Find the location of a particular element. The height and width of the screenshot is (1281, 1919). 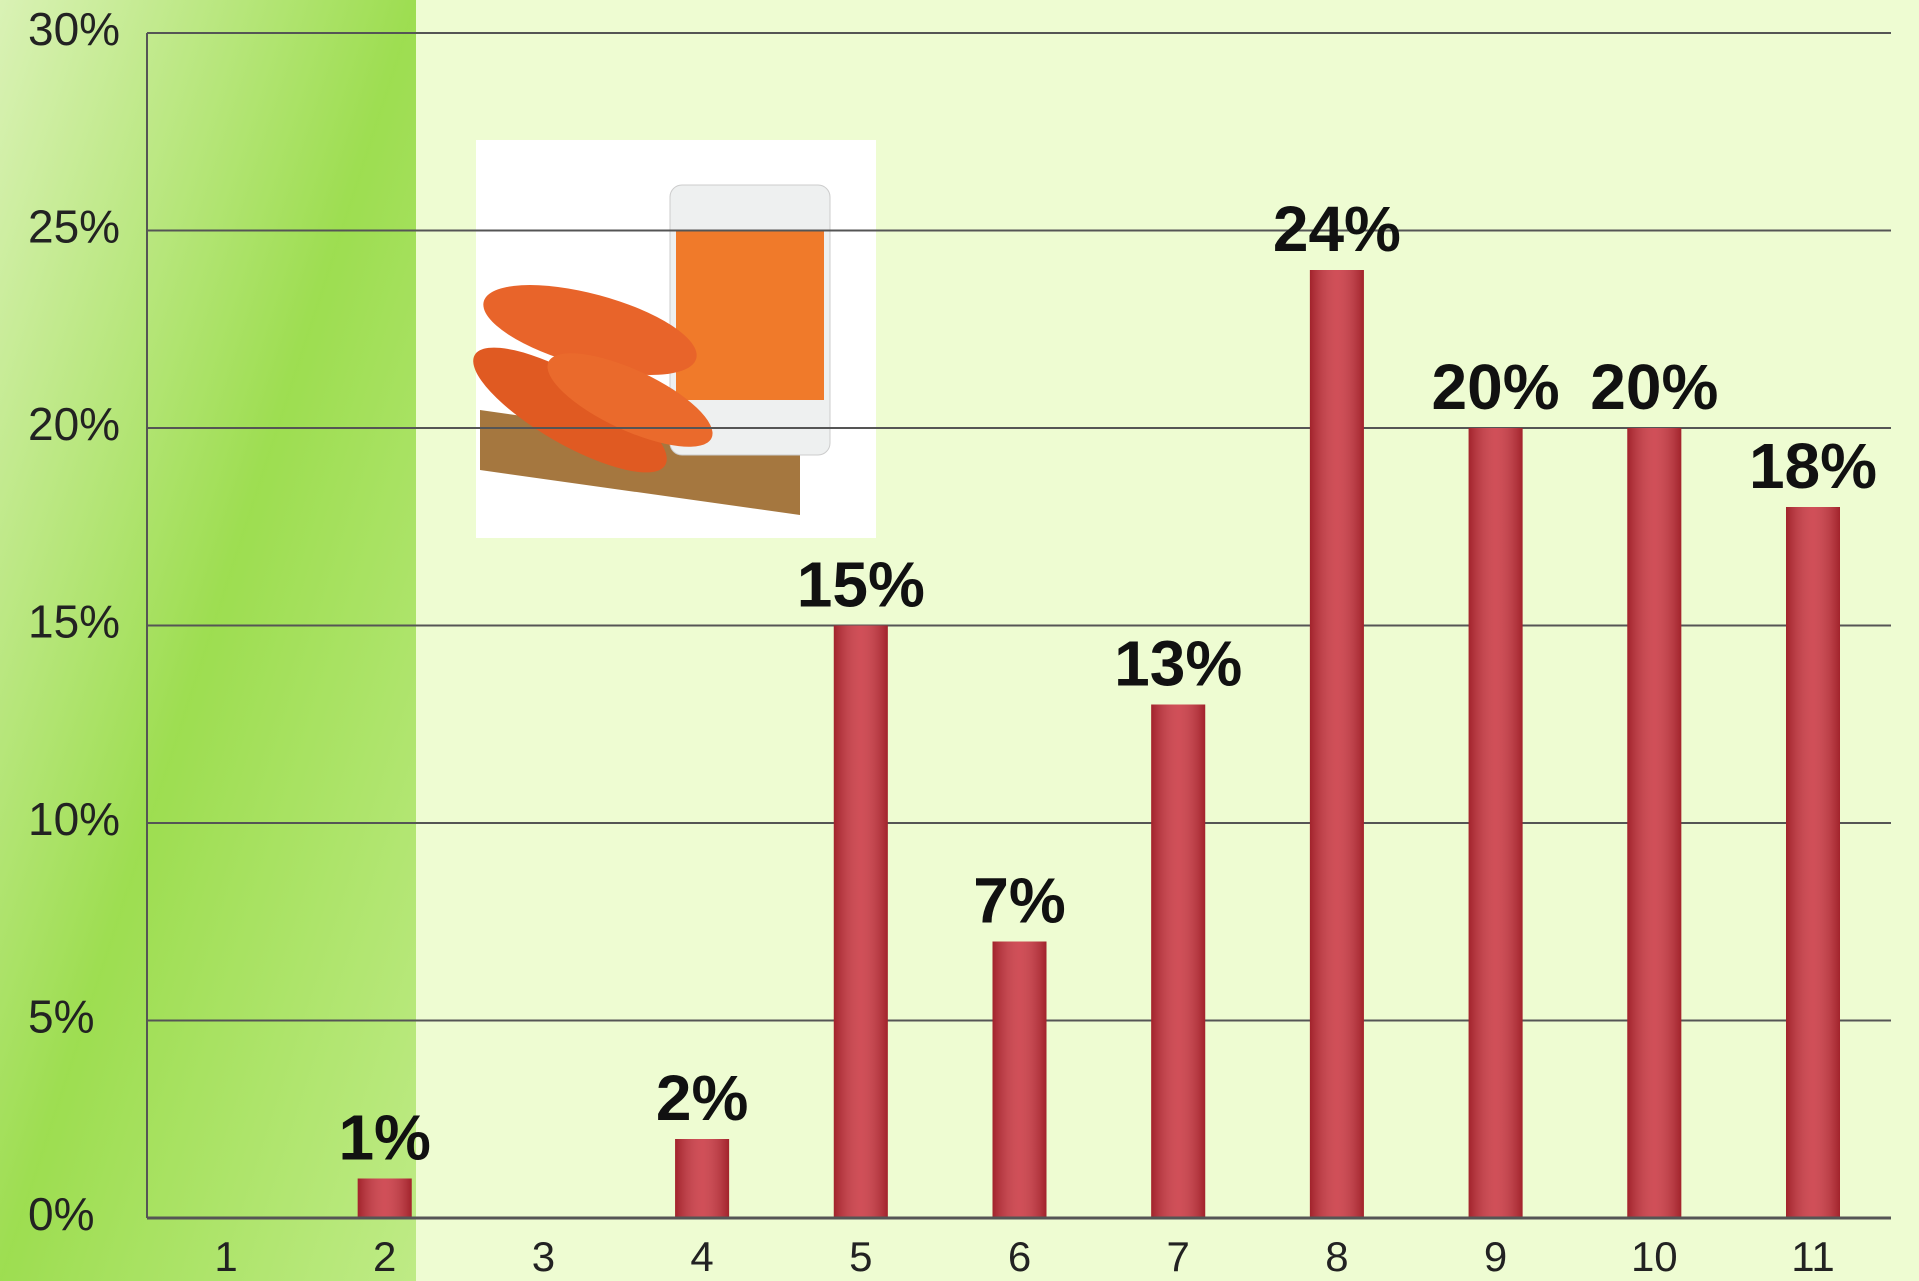

y-tick-label: 30% is located at coordinates (74, 29).